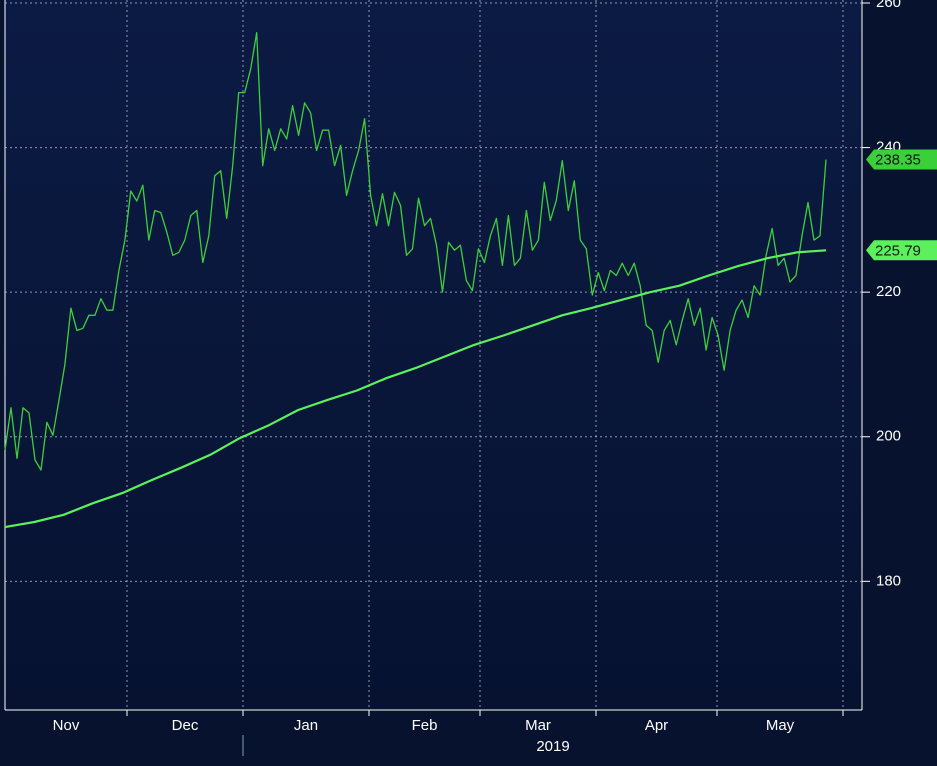 The image size is (937, 766). Describe the element at coordinates (552, 746) in the screenshot. I see `year-label: 2019` at that location.